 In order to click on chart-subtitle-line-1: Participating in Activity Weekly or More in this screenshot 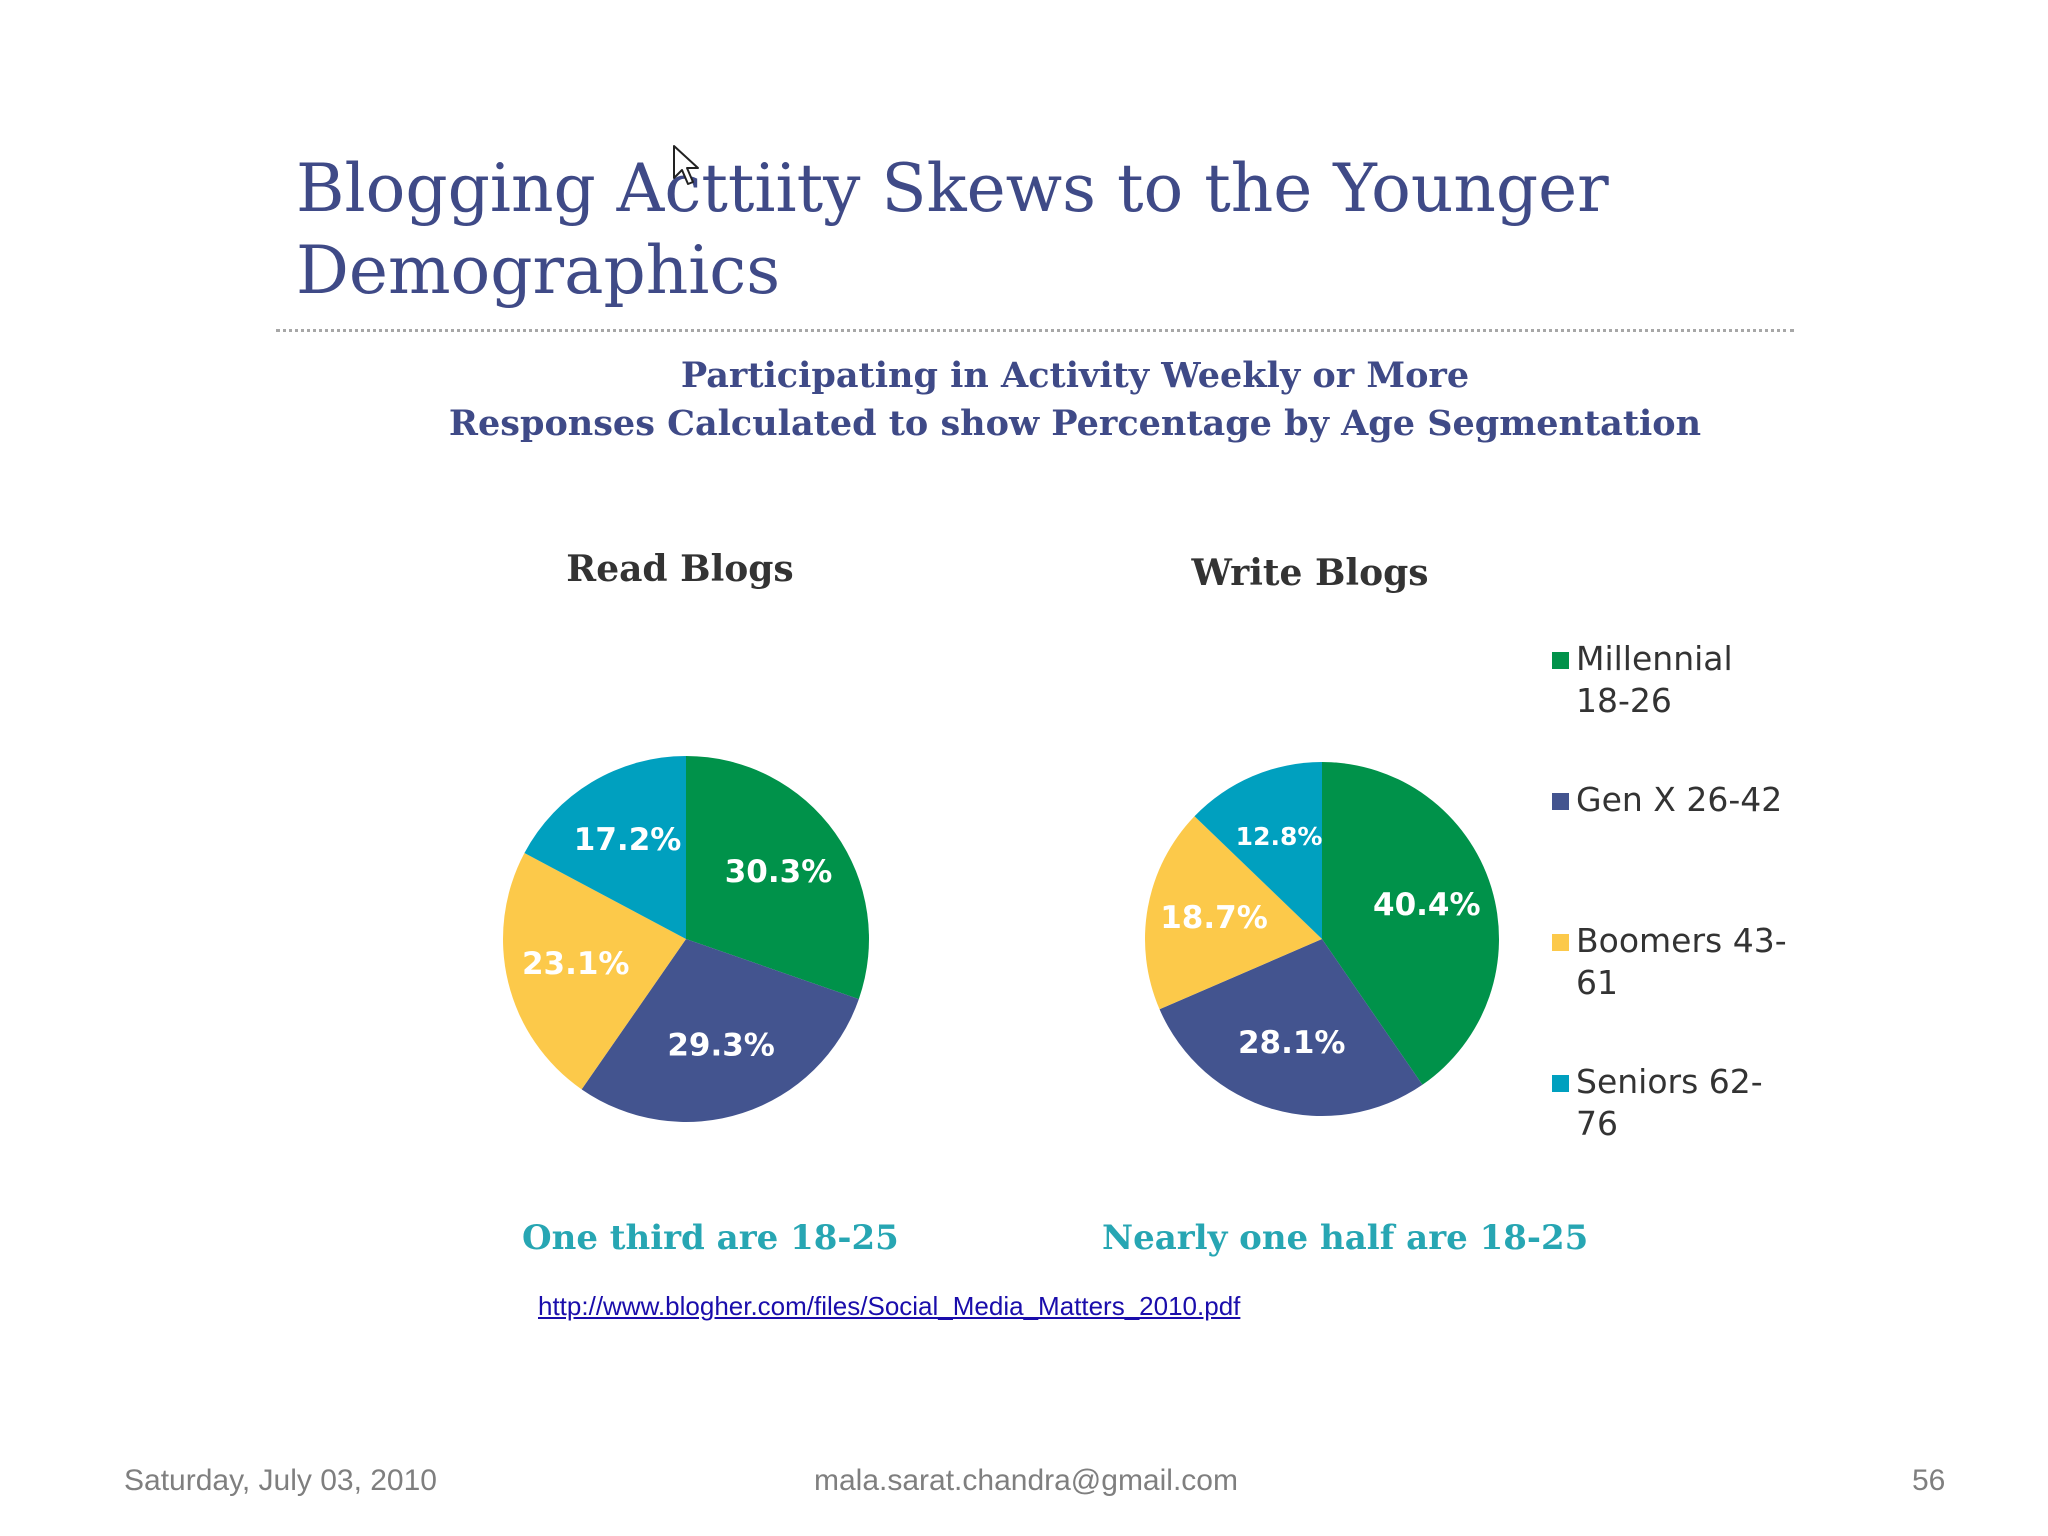, I will do `click(1075, 375)`.